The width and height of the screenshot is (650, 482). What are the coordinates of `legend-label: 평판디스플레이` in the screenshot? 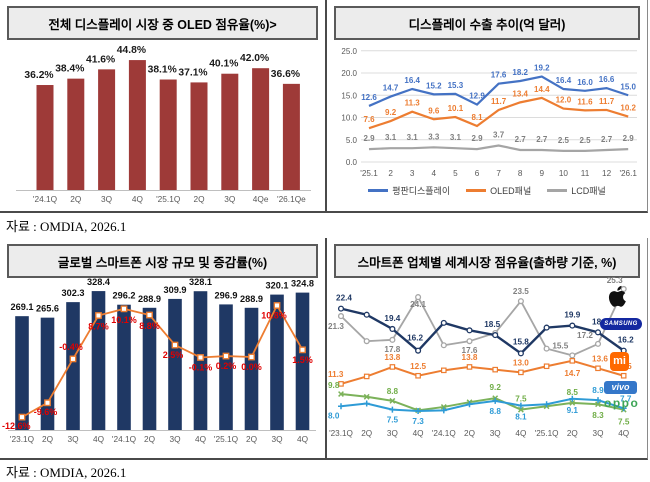 It's located at (421, 191).